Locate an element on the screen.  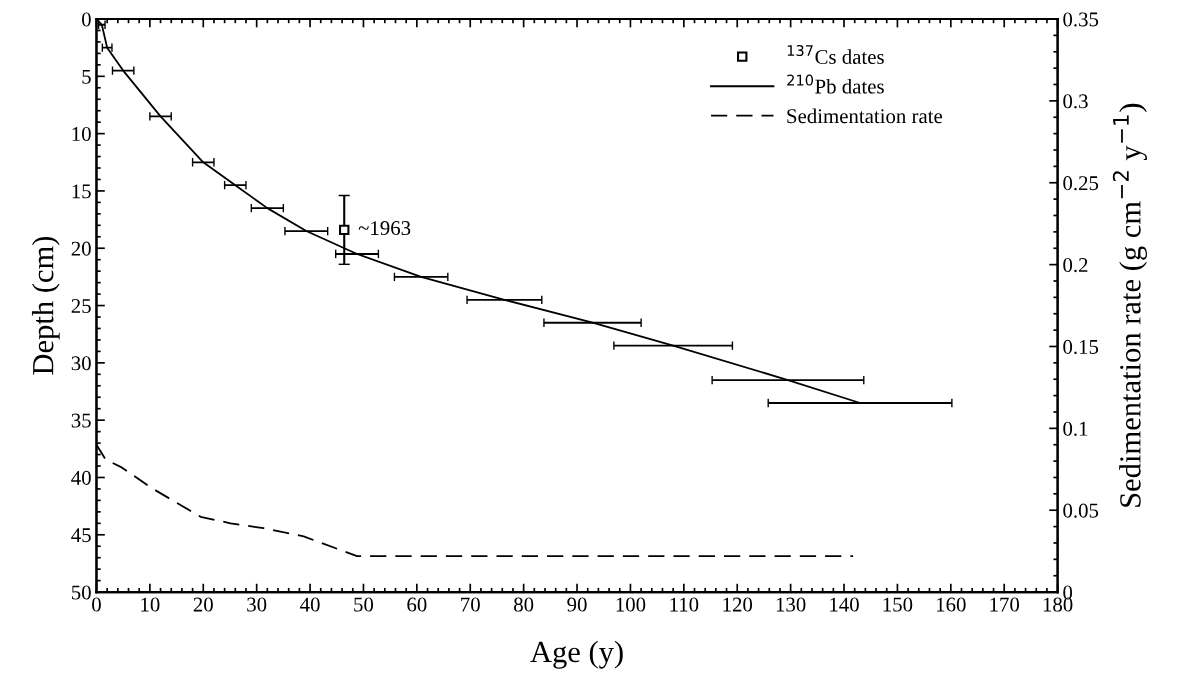
y2-tick-label: 0.3 is located at coordinates (1075, 101).